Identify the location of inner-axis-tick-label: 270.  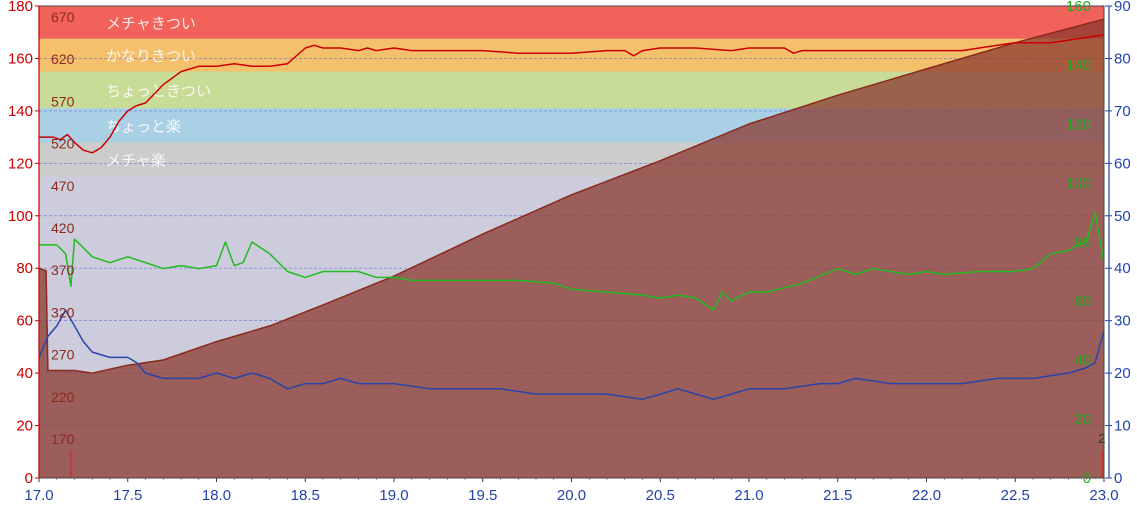
(63, 355).